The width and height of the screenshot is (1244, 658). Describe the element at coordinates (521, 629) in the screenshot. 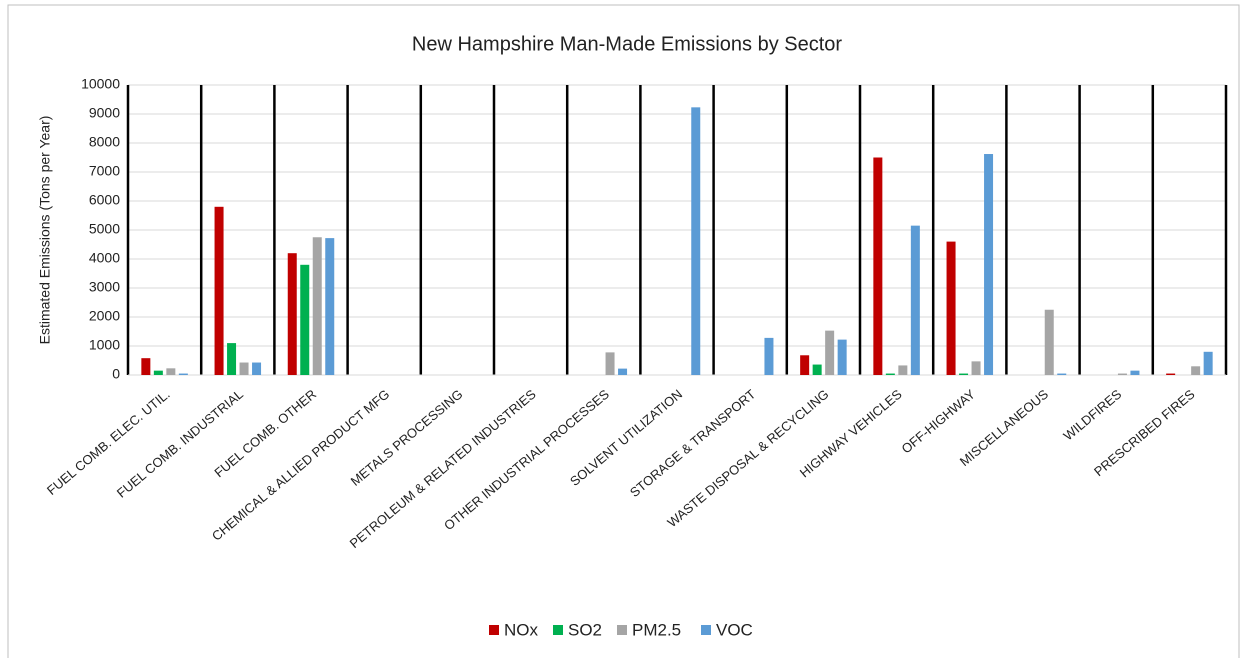

I see `legend-label: NOx` at that location.